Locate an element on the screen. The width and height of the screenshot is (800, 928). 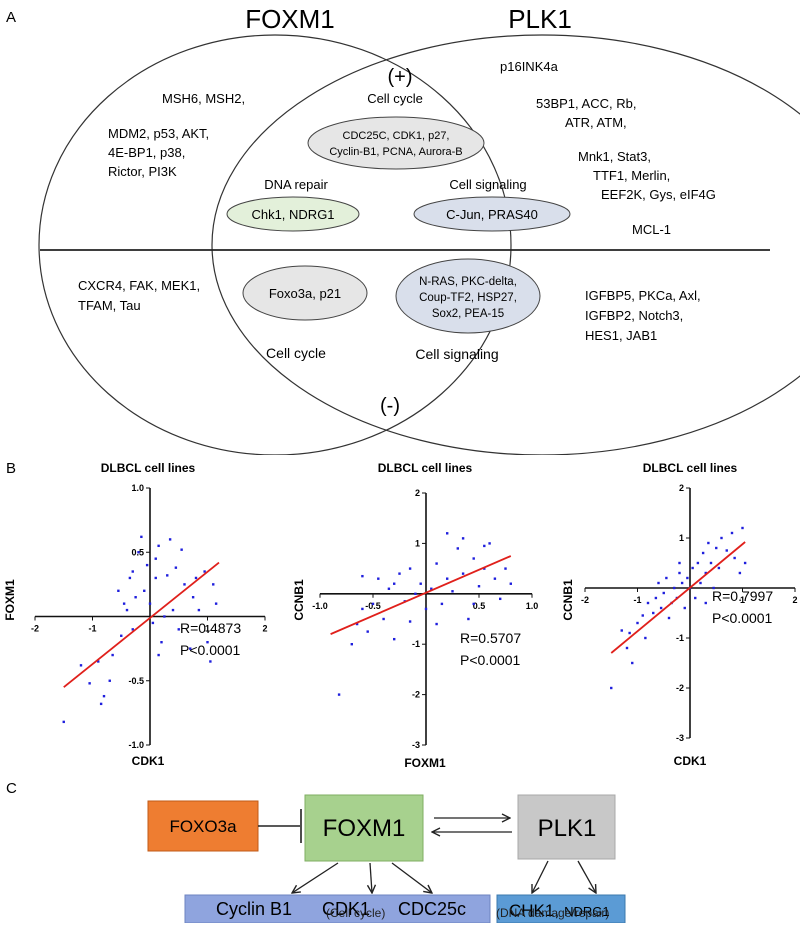
target-cyclin-b1: Cyclin B1 is located at coordinates (254, 909).